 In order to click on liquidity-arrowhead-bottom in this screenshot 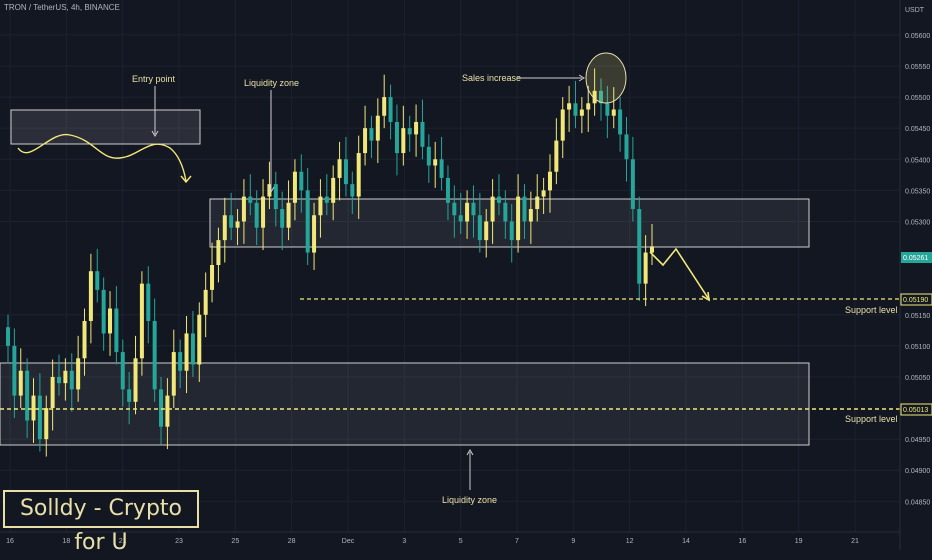, I will do `click(470, 452)`.